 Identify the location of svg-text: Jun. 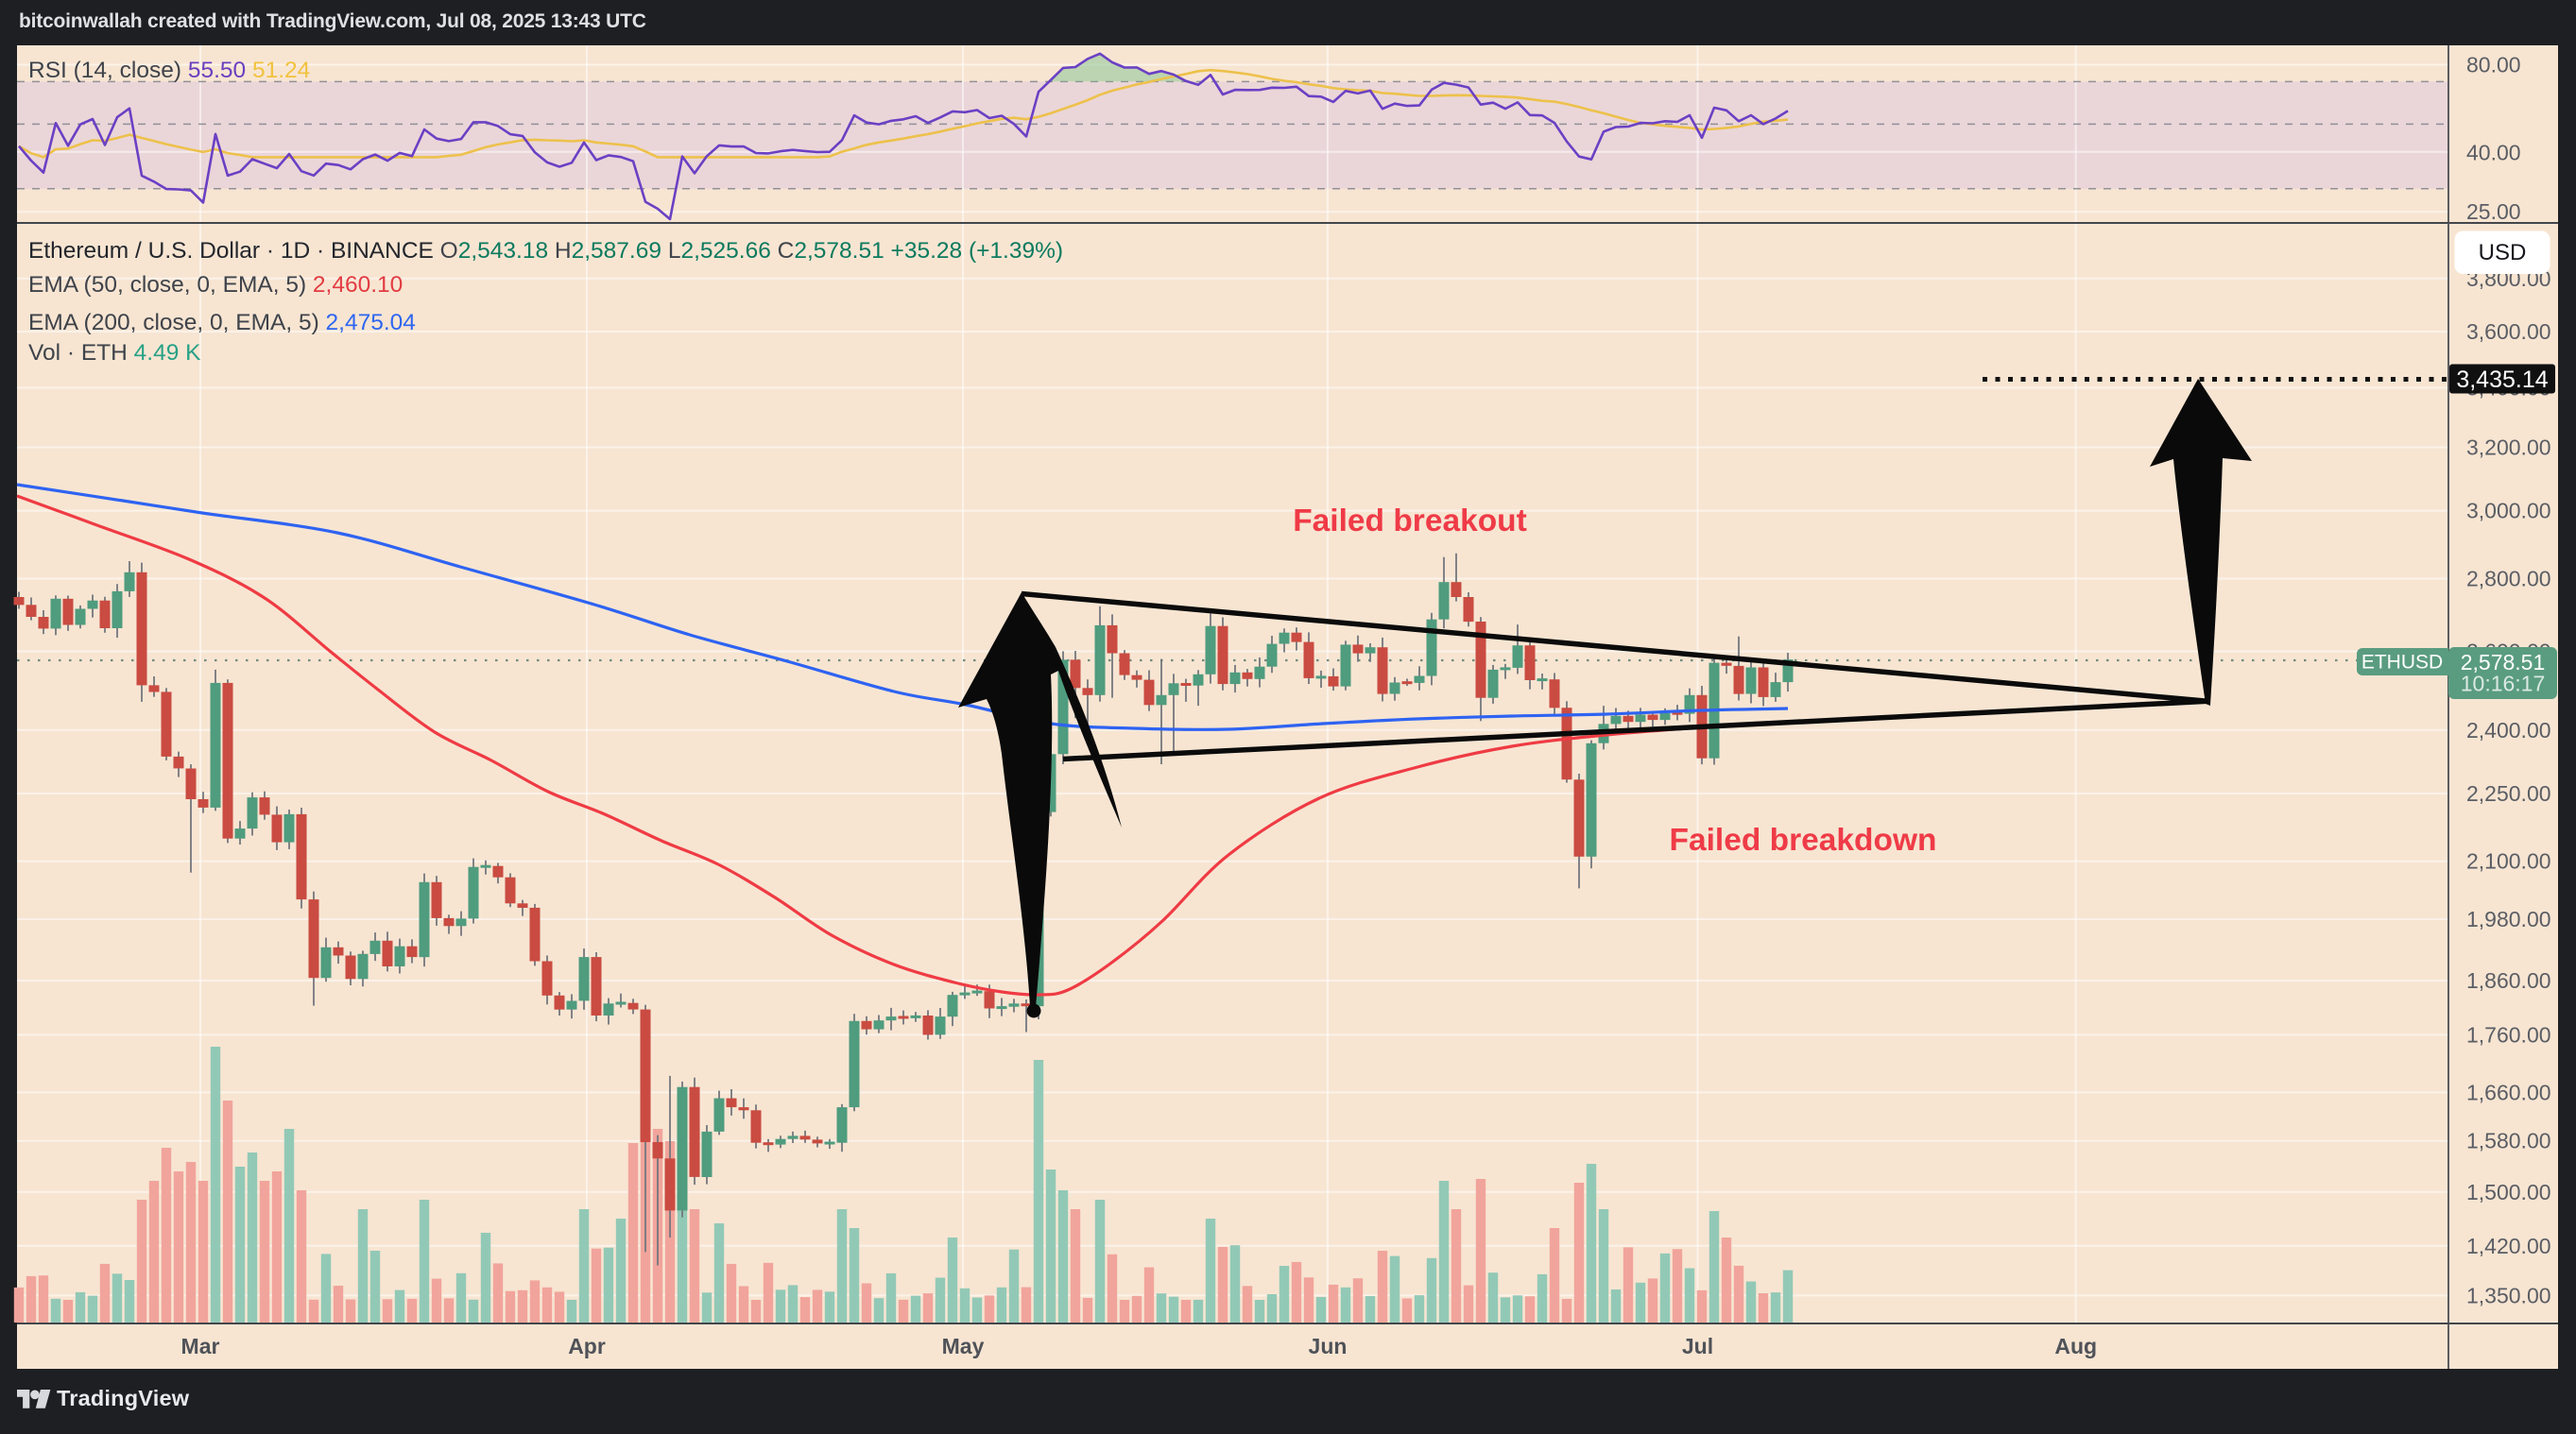
(1328, 1346).